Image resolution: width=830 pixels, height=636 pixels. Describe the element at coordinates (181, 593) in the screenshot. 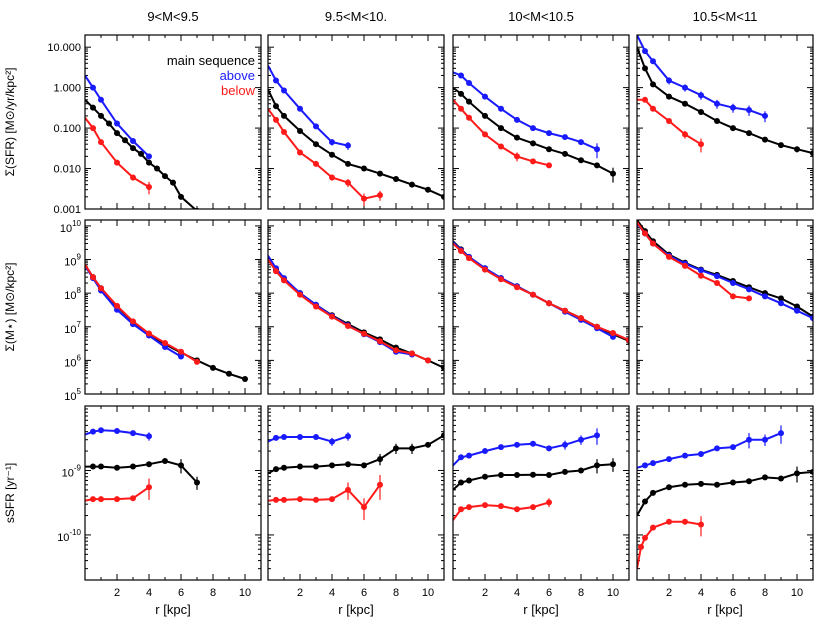

I see `xtick-label: 6` at that location.